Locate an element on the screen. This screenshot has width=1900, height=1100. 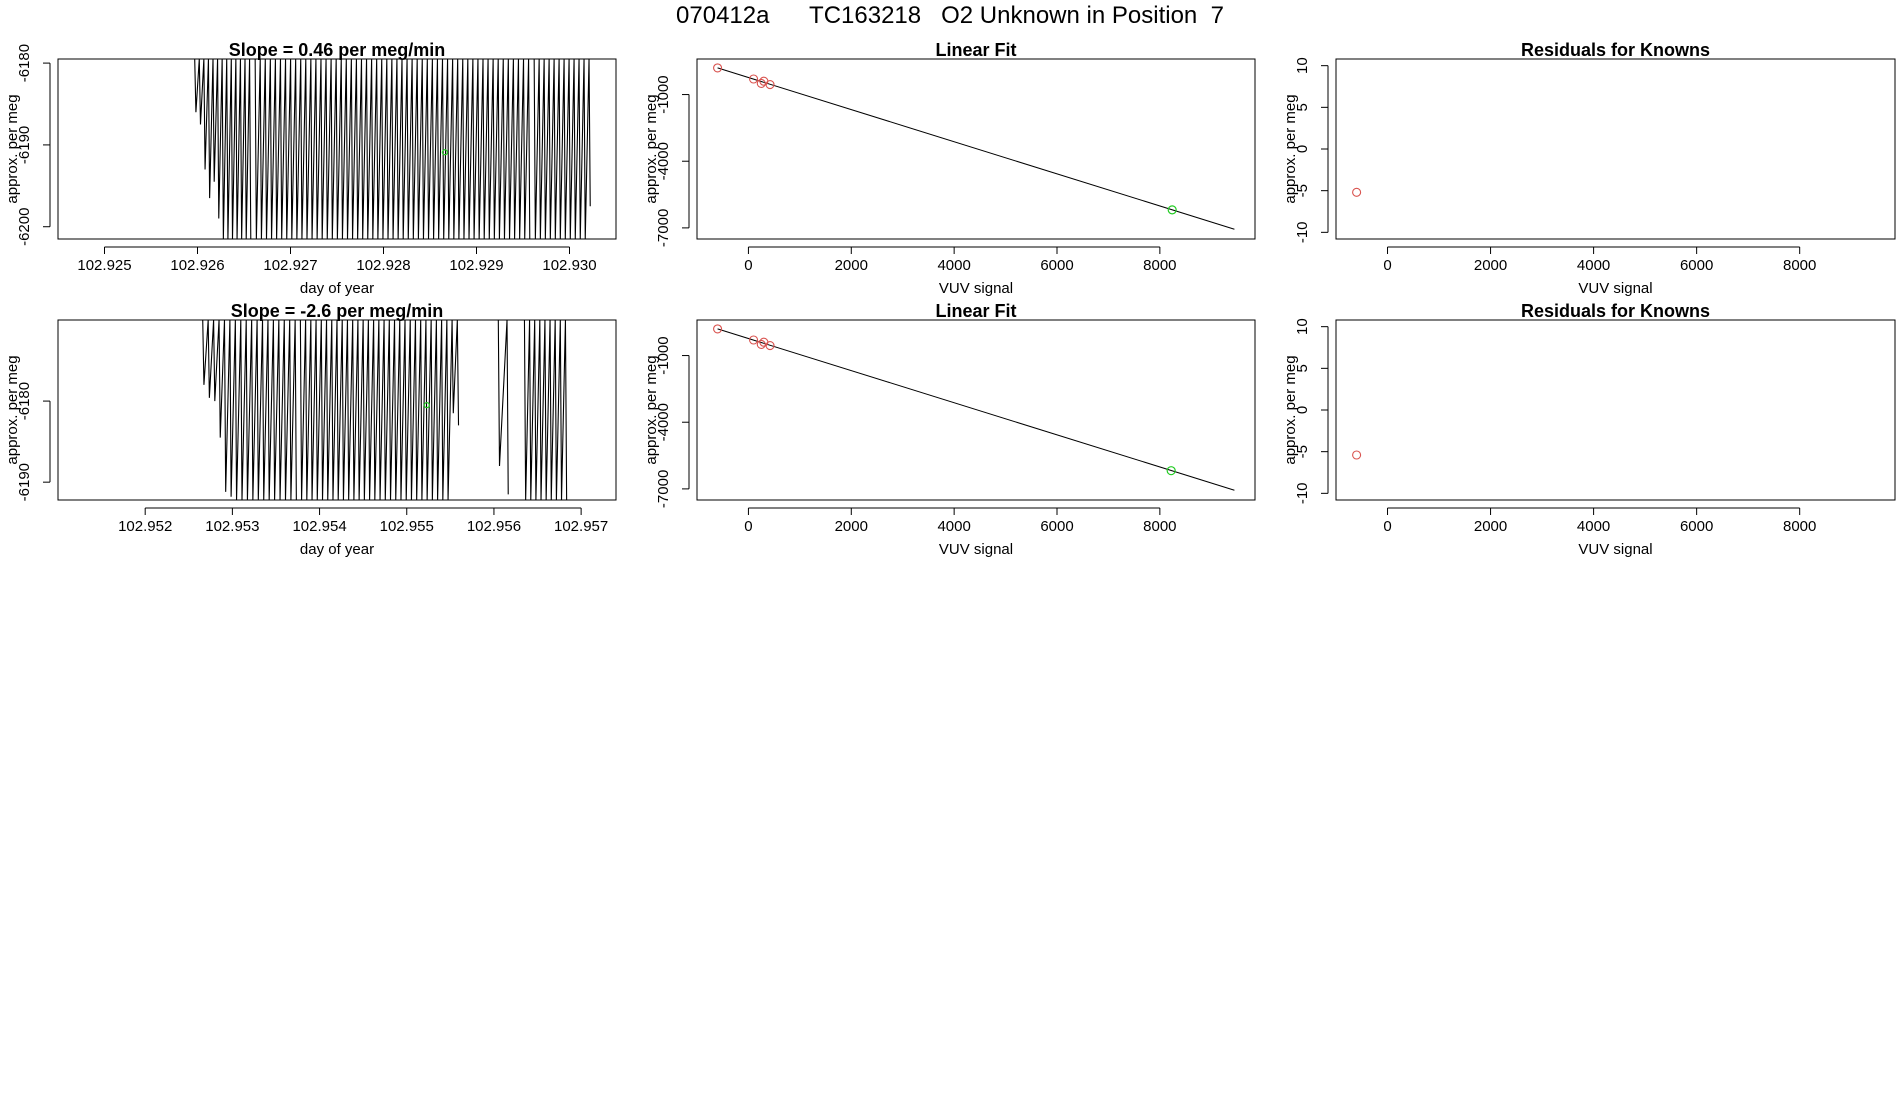
x-tick-label: 102.957 is located at coordinates (581, 526).